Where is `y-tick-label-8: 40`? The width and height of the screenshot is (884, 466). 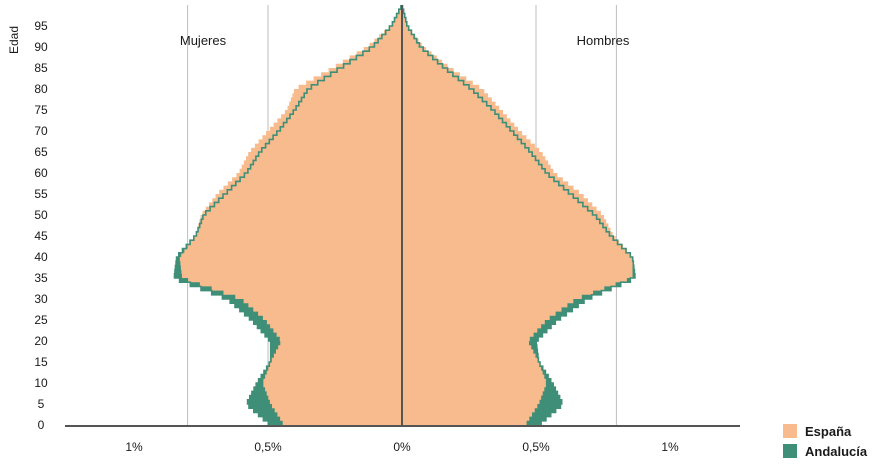 y-tick-label-8: 40 is located at coordinates (41, 257).